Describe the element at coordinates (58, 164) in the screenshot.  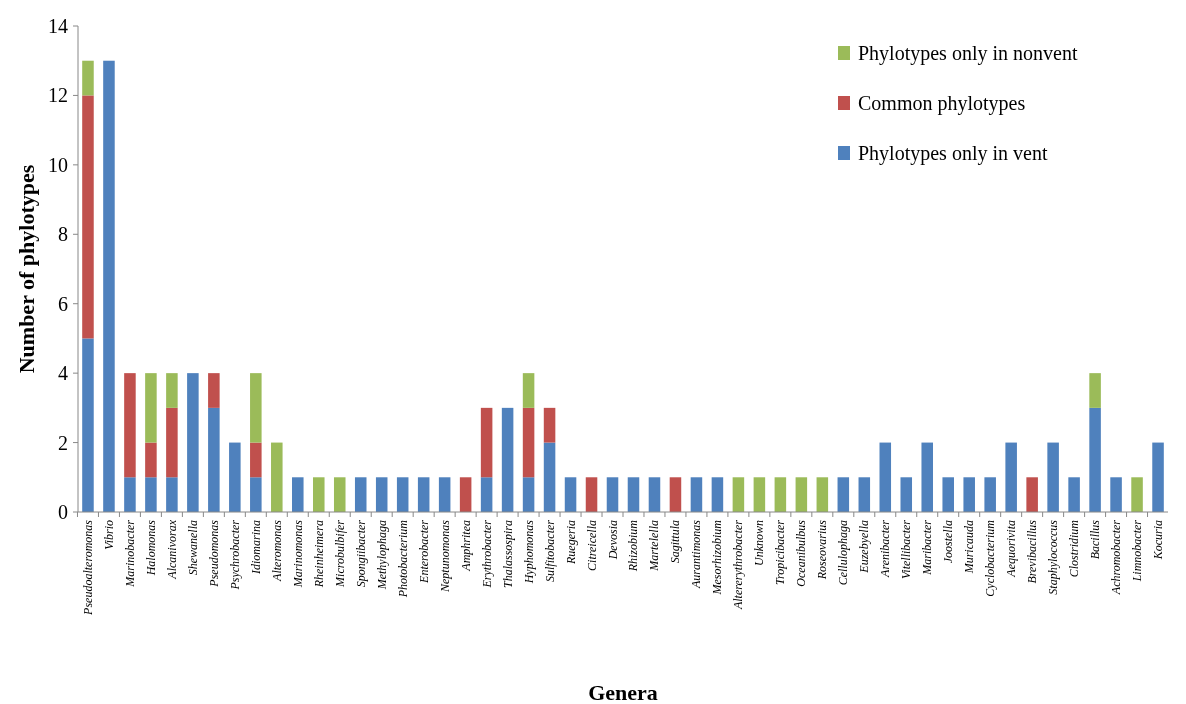
I see `y-tick-label: 10` at that location.